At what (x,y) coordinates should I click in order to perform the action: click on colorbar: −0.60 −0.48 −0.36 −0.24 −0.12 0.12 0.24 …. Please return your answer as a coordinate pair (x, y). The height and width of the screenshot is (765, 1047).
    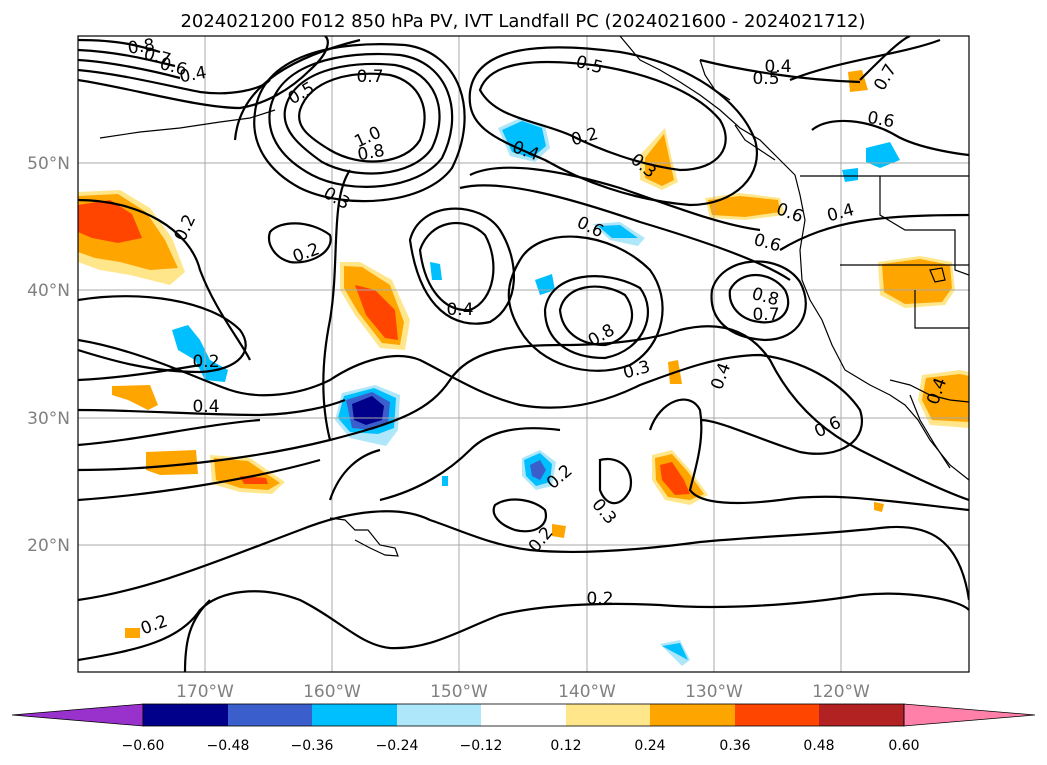
    Looking at the image, I should click on (523, 728).